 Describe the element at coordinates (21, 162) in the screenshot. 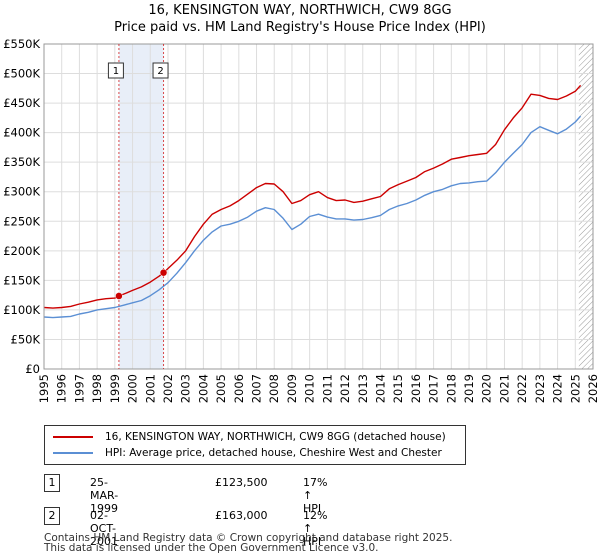

I see `y-tick-label: £350K` at that location.